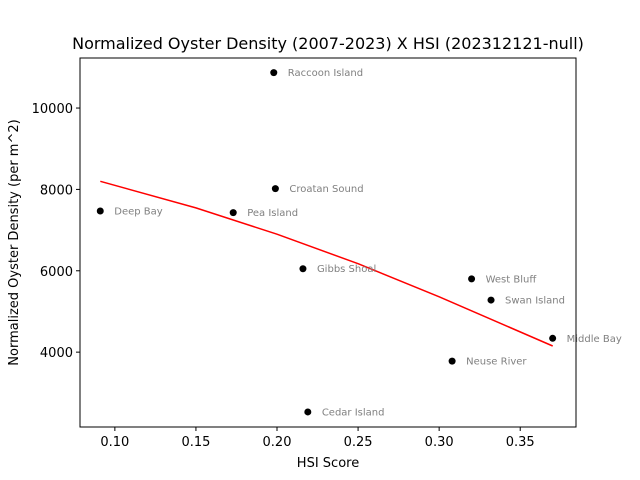 The width and height of the screenshot is (640, 480). I want to click on x-axis-label: HSI Score, so click(328, 463).